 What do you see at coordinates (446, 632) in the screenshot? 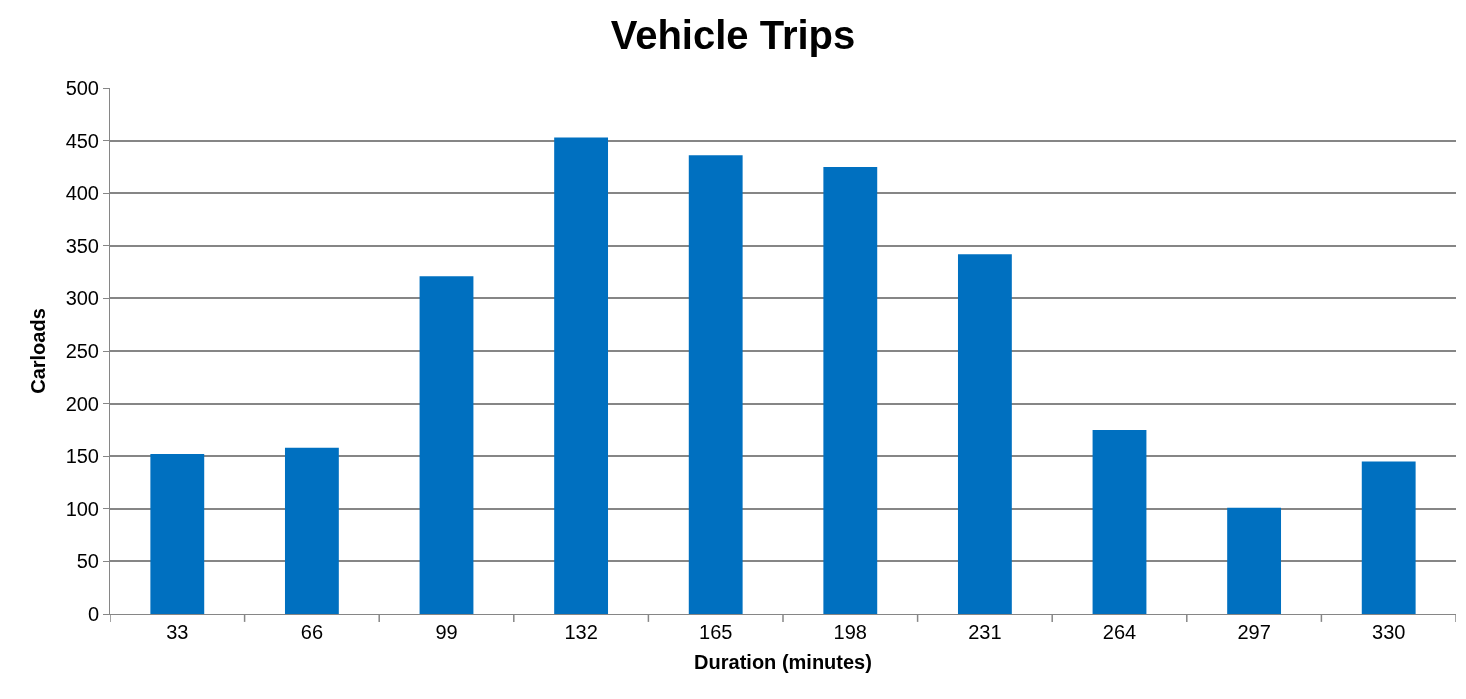
I see `x-tick-label: 99` at bounding box center [446, 632].